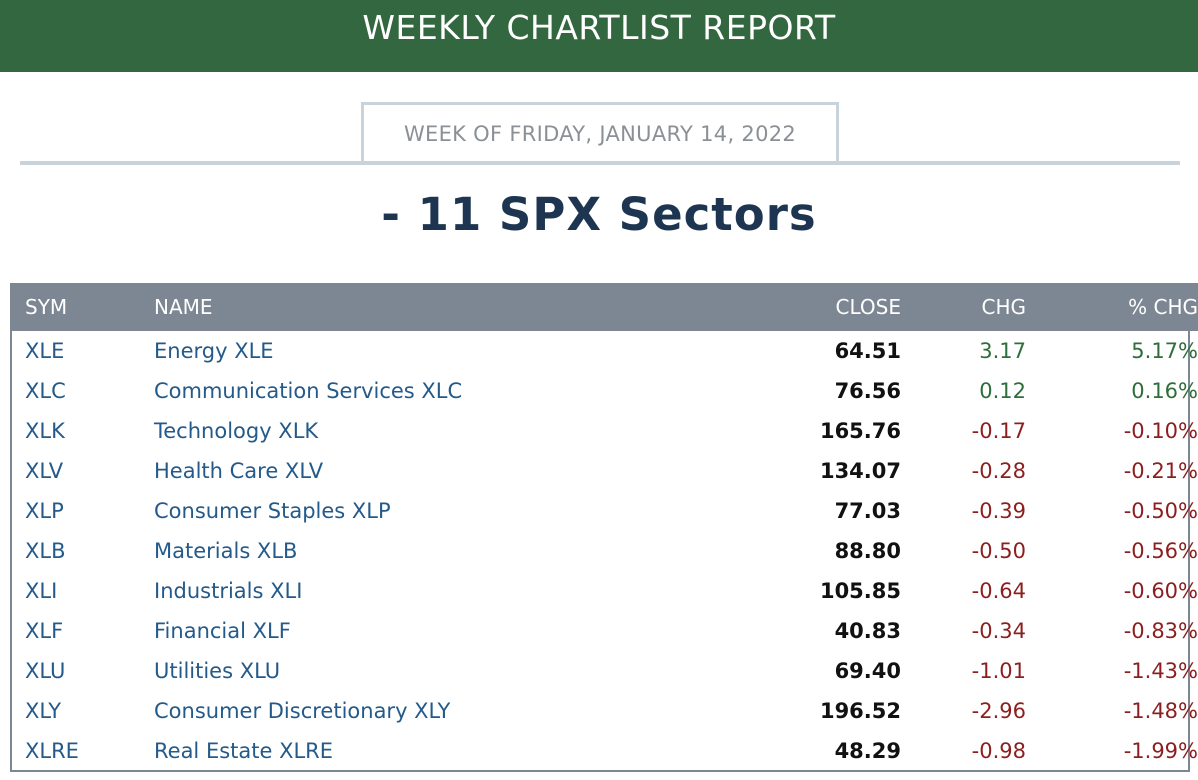  Describe the element at coordinates (998, 751) in the screenshot. I see `chg-value: -0.98` at that location.